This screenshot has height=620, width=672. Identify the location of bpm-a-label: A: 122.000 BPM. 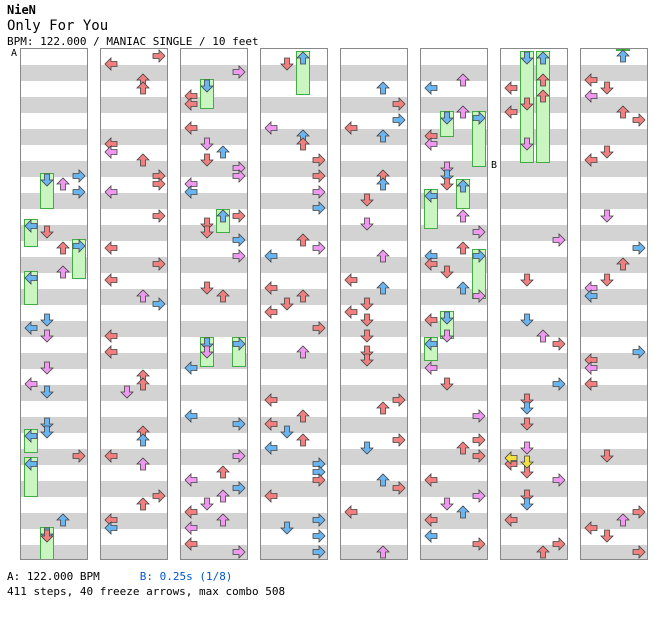
(53, 576).